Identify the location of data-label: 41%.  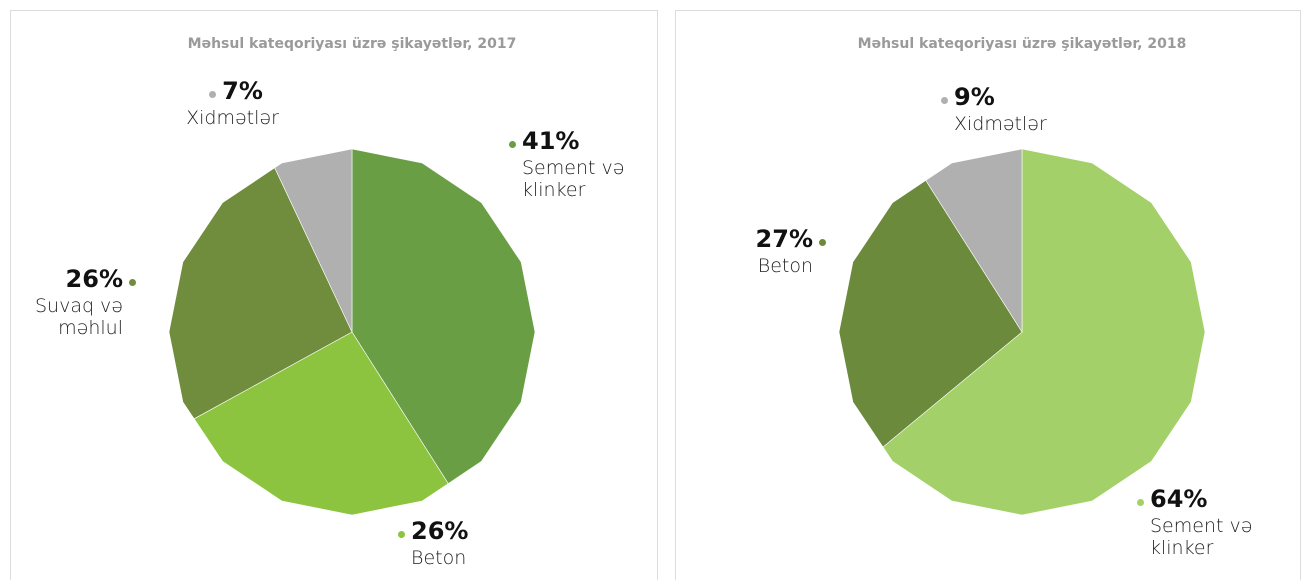
(551, 141).